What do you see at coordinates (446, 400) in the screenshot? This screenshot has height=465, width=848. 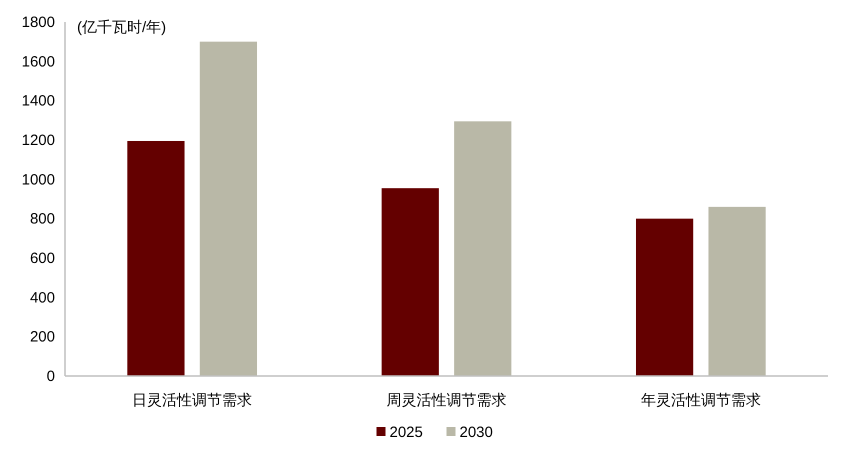 I see `x-tick-label: 周灵活性调节需求` at bounding box center [446, 400].